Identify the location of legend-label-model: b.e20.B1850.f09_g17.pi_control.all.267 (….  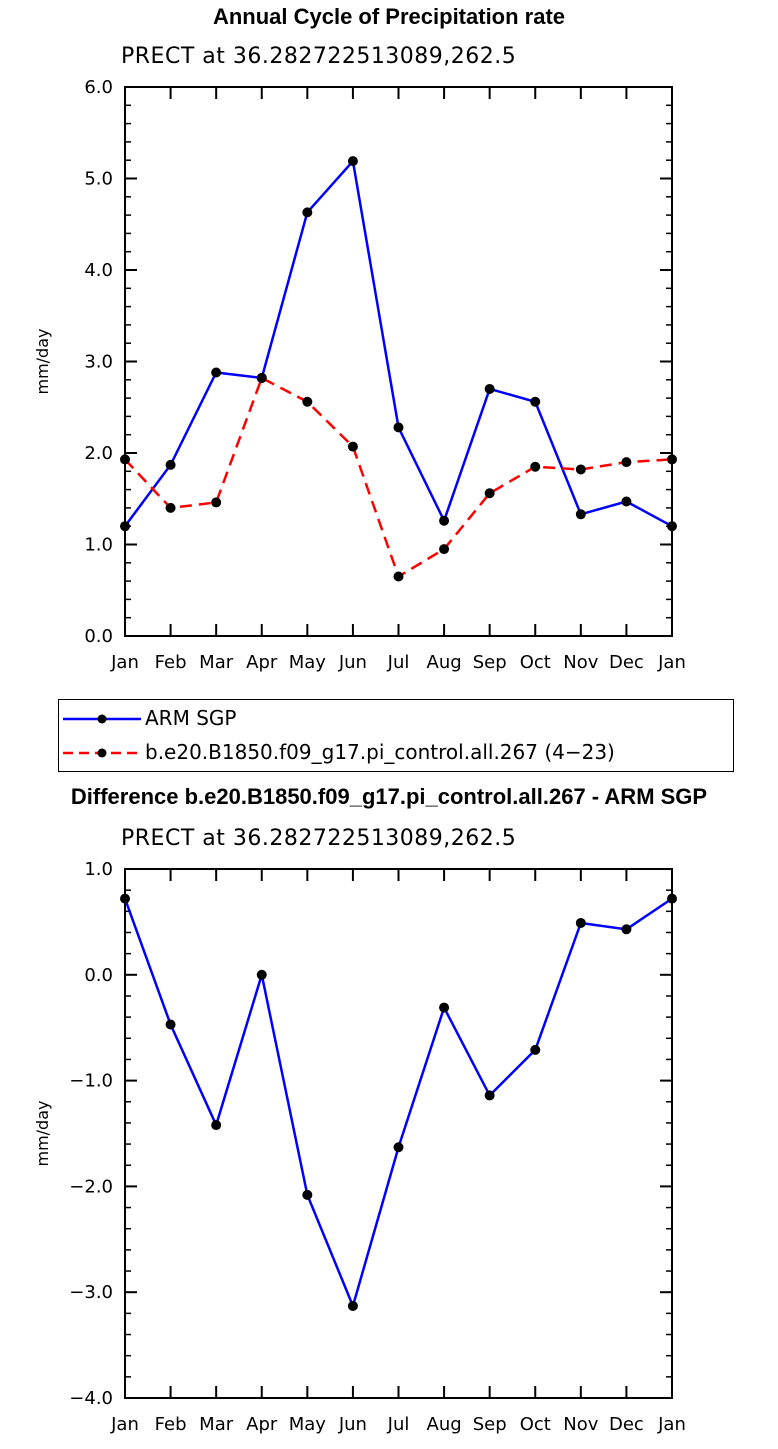
(380, 752).